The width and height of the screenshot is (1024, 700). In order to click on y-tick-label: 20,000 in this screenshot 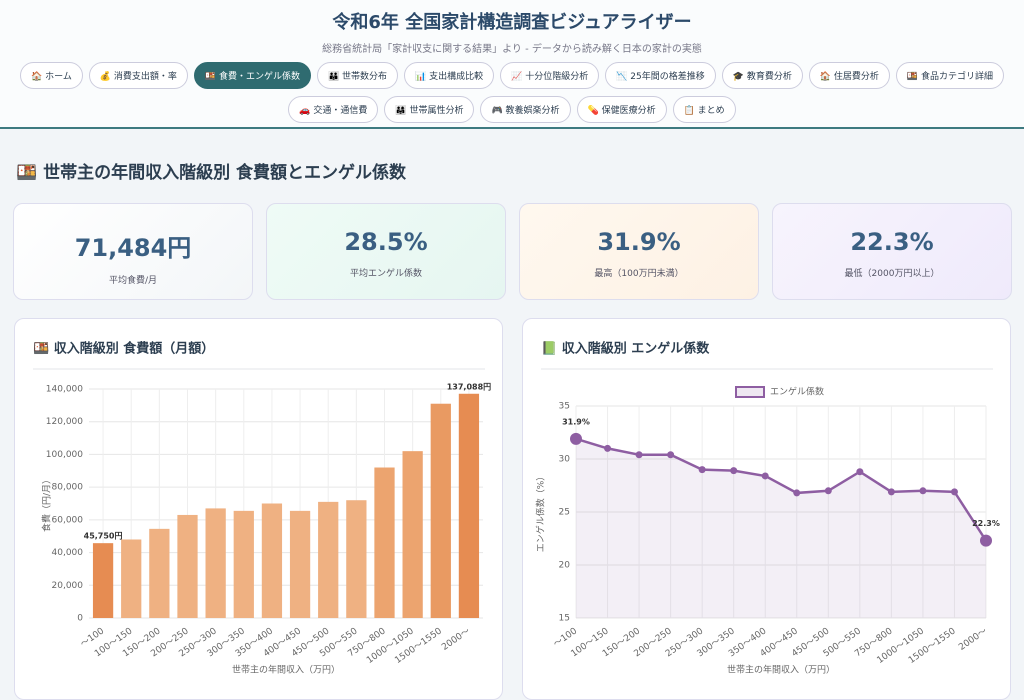, I will do `click(68, 586)`.